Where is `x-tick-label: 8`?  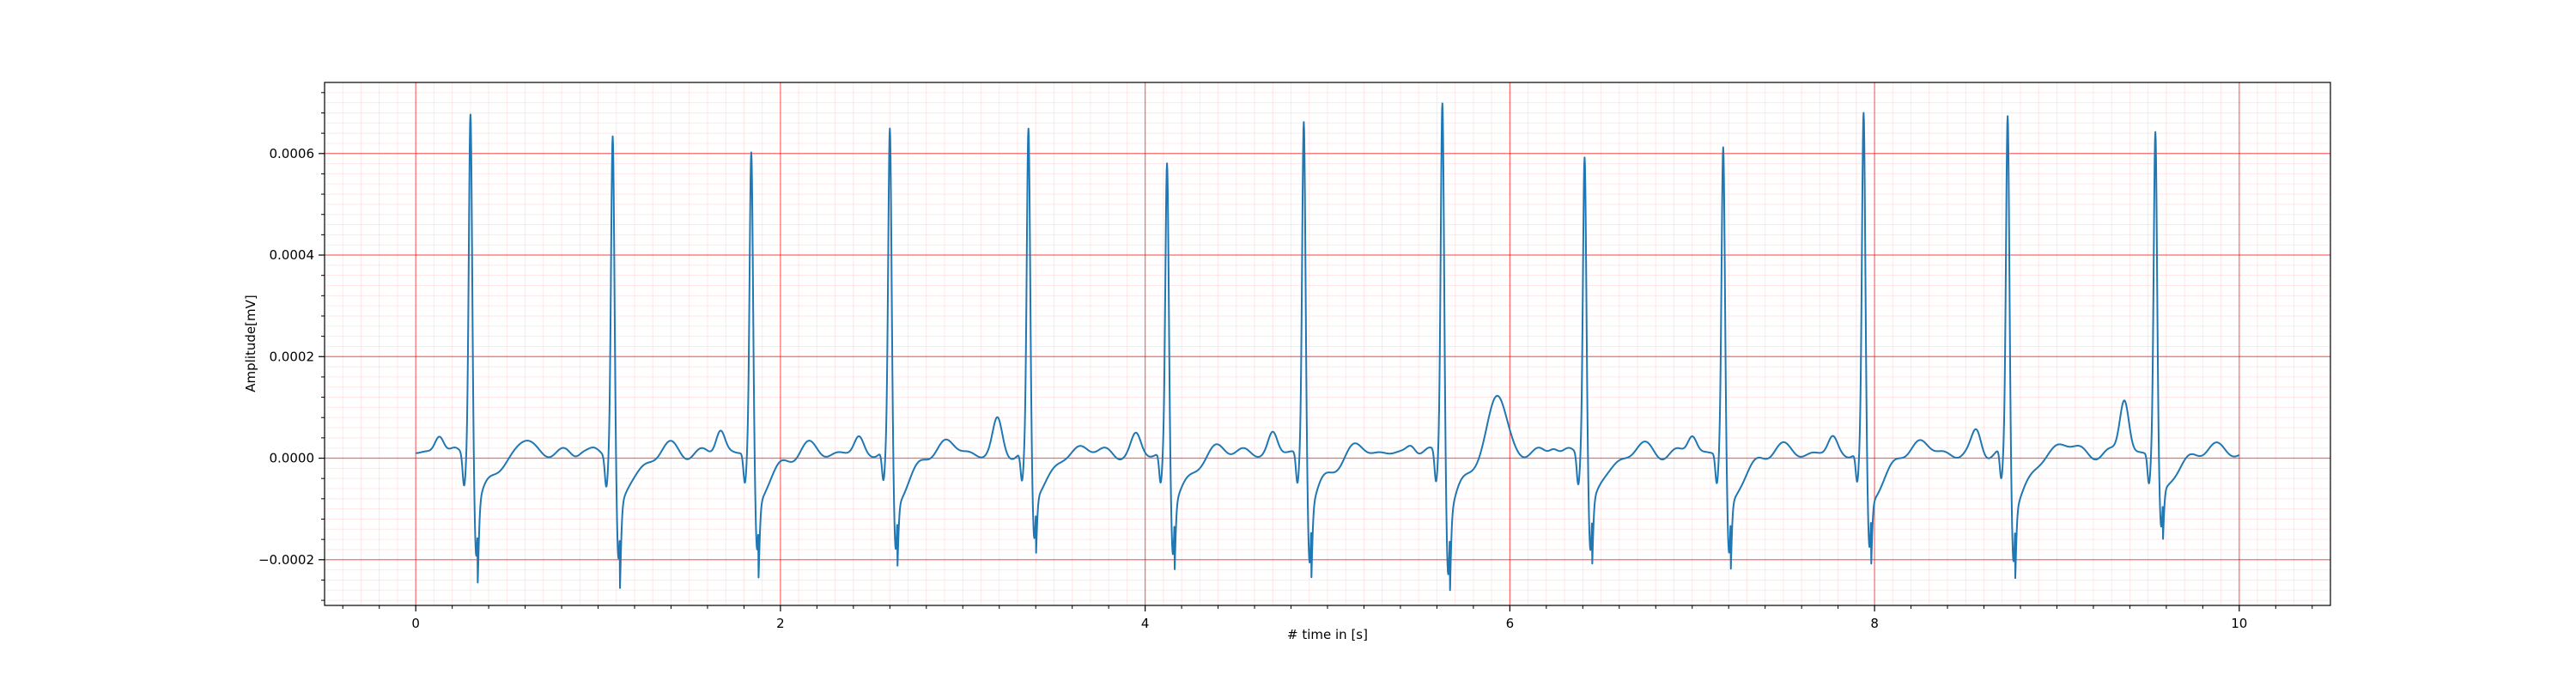
x-tick-label: 8 is located at coordinates (1874, 623).